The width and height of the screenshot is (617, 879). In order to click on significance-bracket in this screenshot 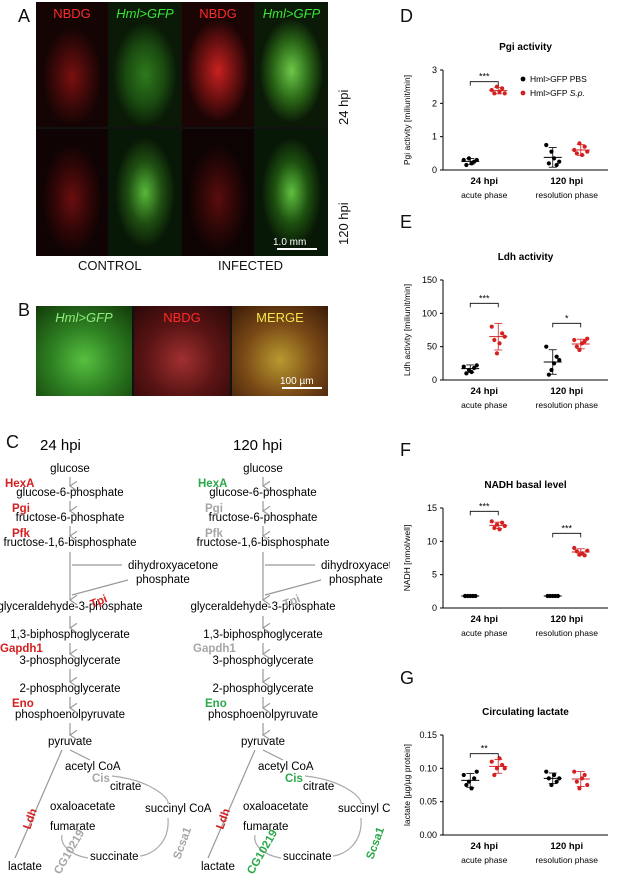, I will do `click(484, 755)`.